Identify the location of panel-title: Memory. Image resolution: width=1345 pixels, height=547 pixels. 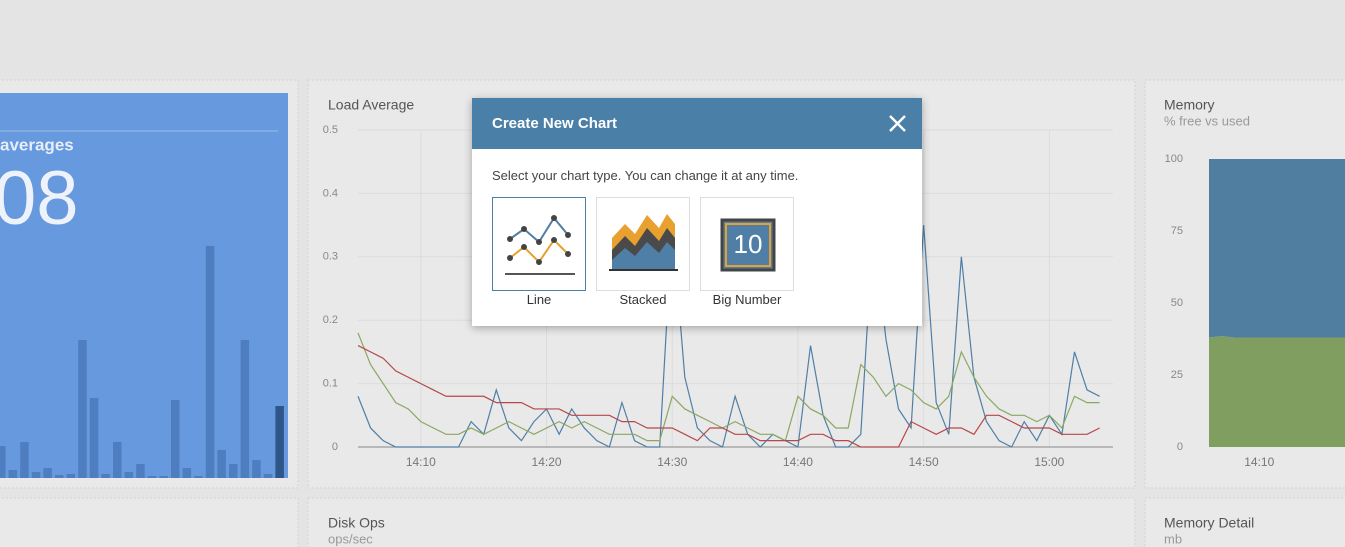
(1189, 105).